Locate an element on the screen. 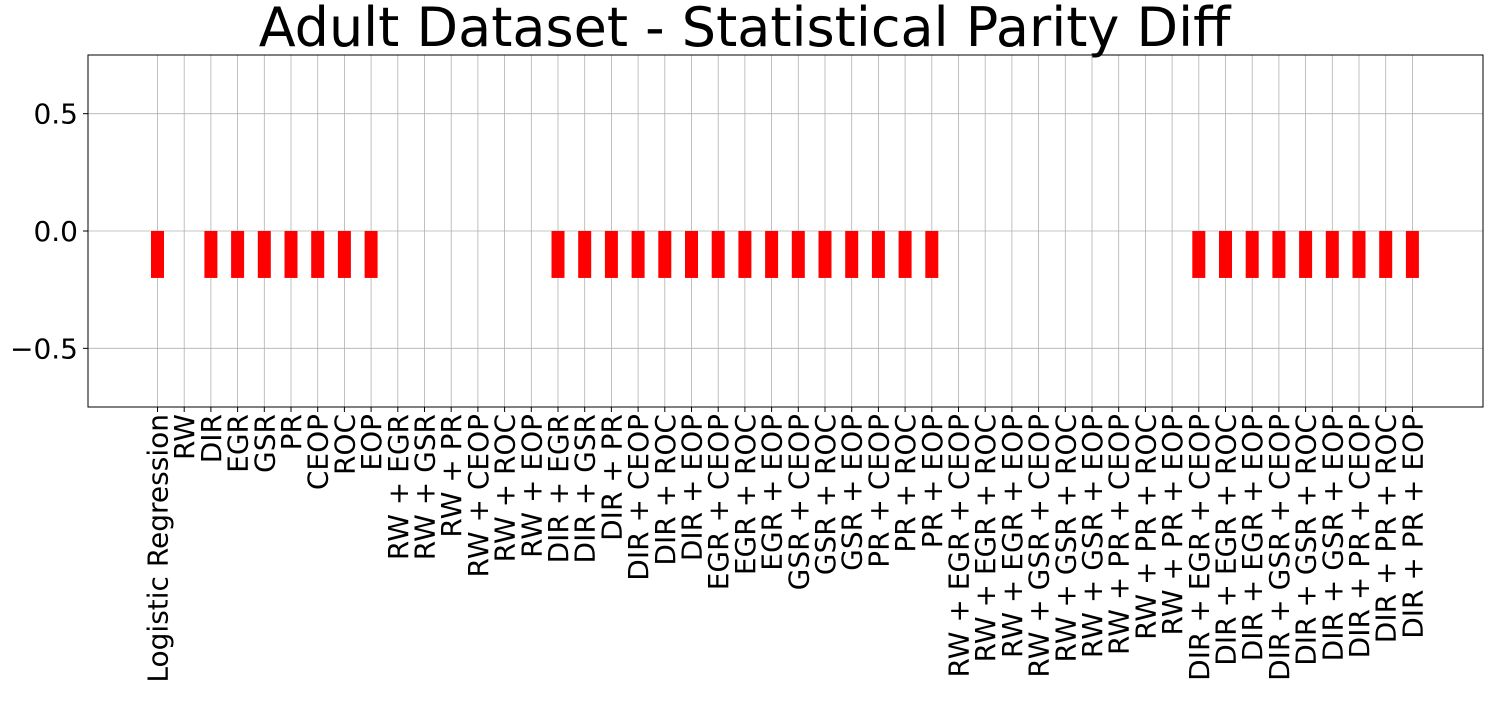  x-tick-label: ROC is located at coordinates (344, 444).